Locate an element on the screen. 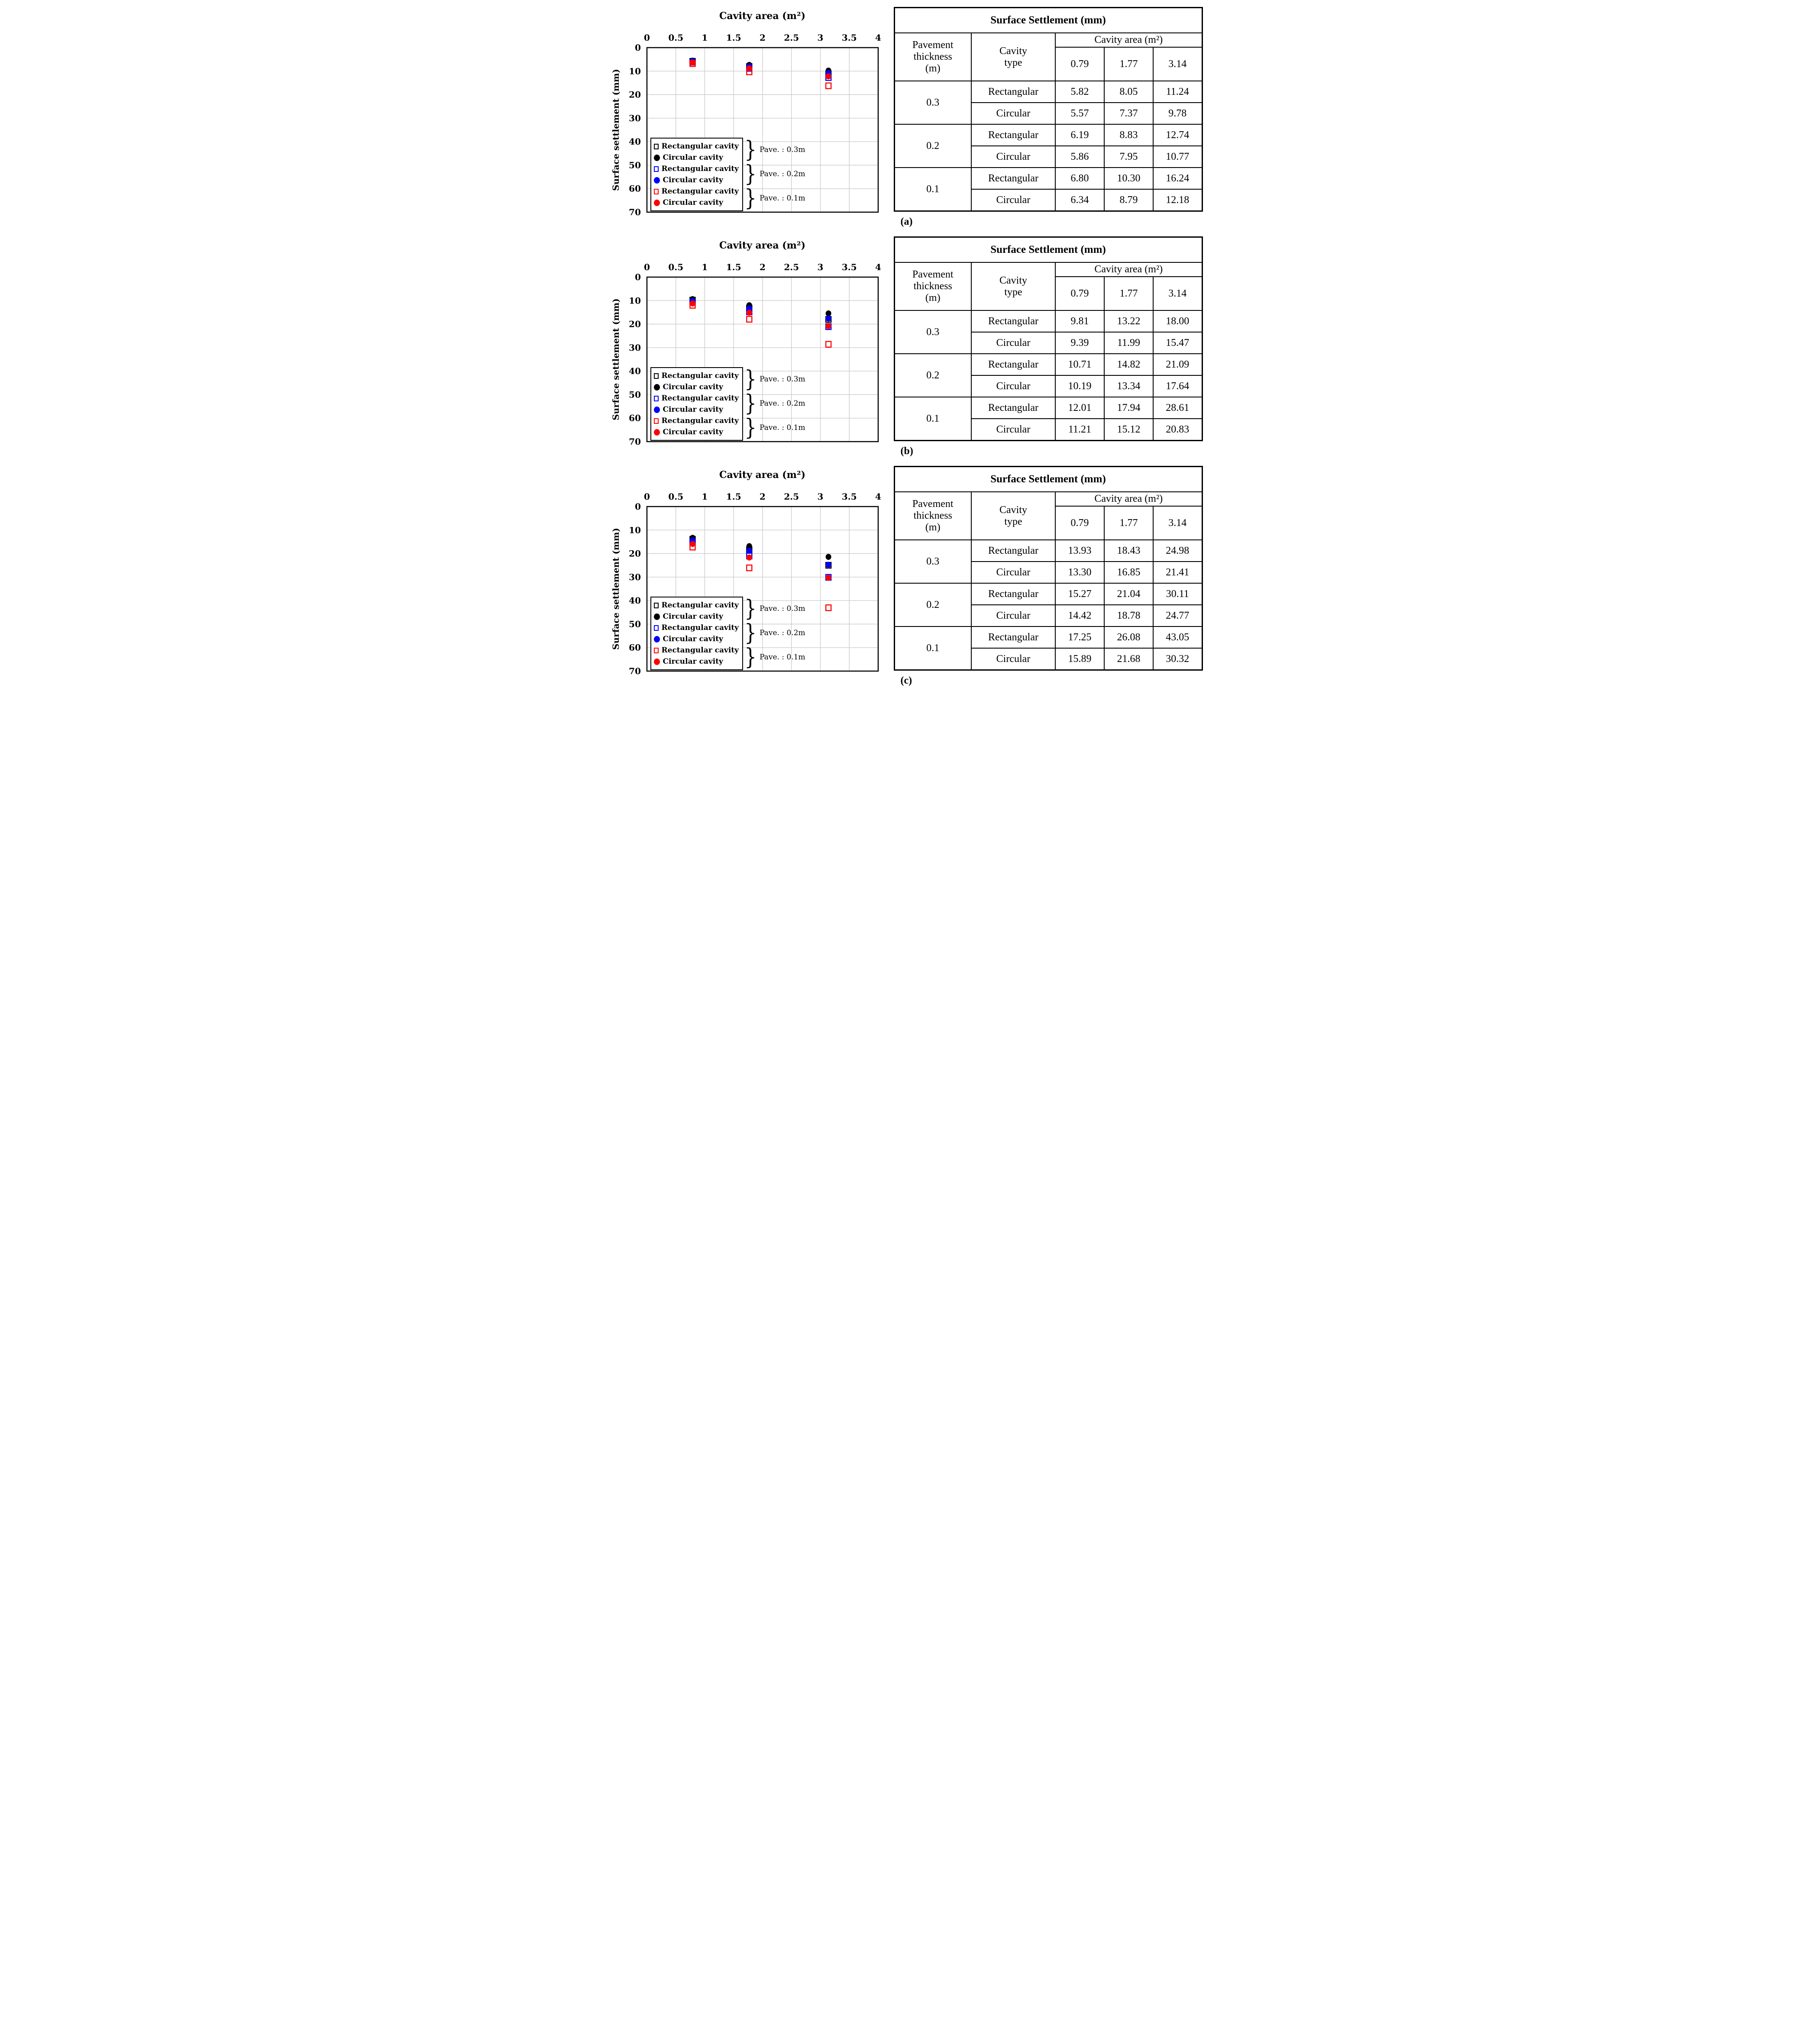 The width and height of the screenshot is (1820, 2031). col-header-cavity-area: Cavity area (m²) is located at coordinates (1129, 40).